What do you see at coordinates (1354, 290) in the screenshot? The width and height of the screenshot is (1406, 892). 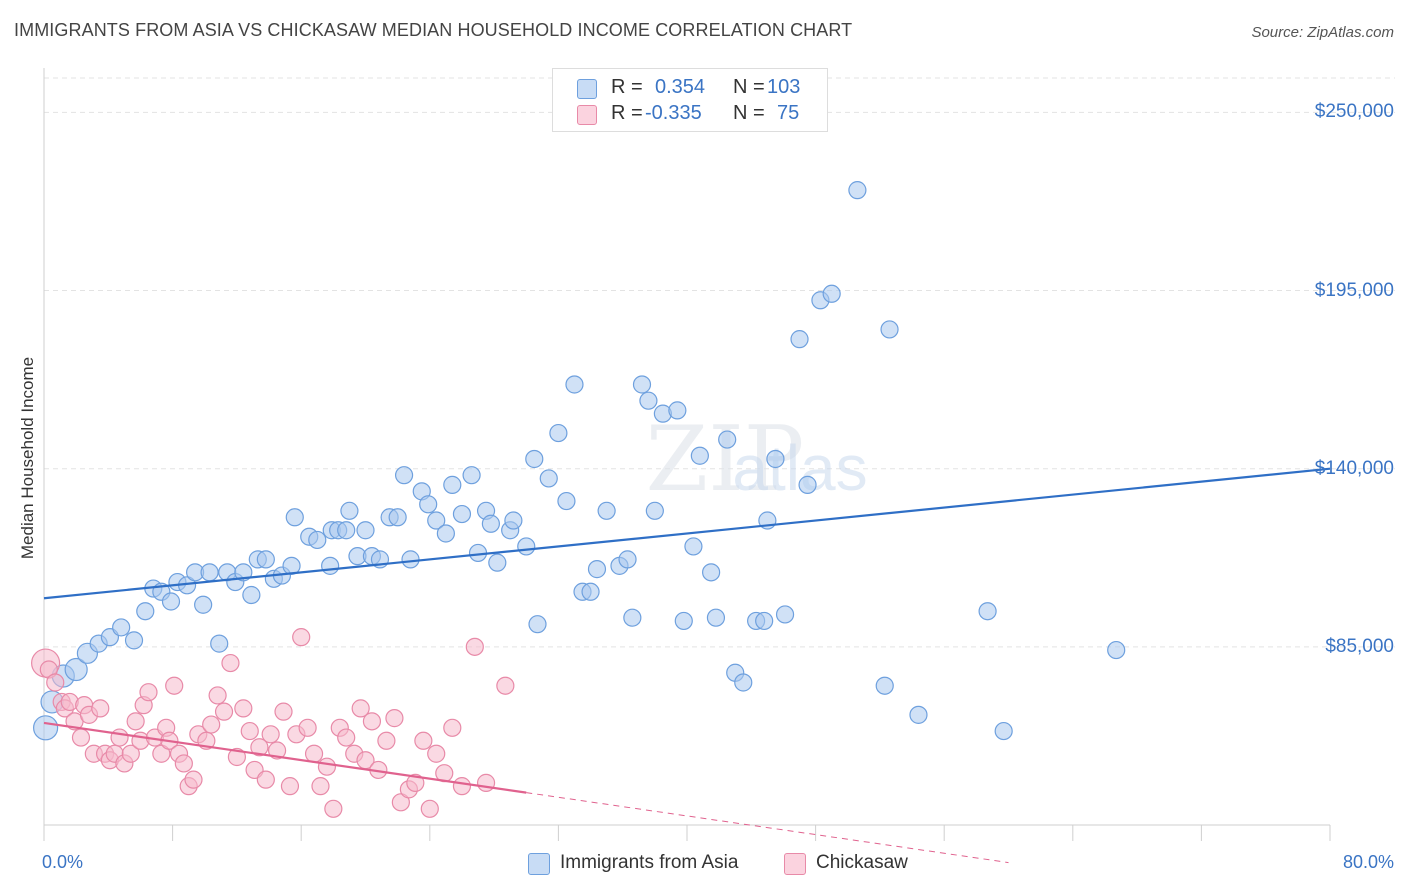 I see `y-tick-label: $195,000` at bounding box center [1354, 290].